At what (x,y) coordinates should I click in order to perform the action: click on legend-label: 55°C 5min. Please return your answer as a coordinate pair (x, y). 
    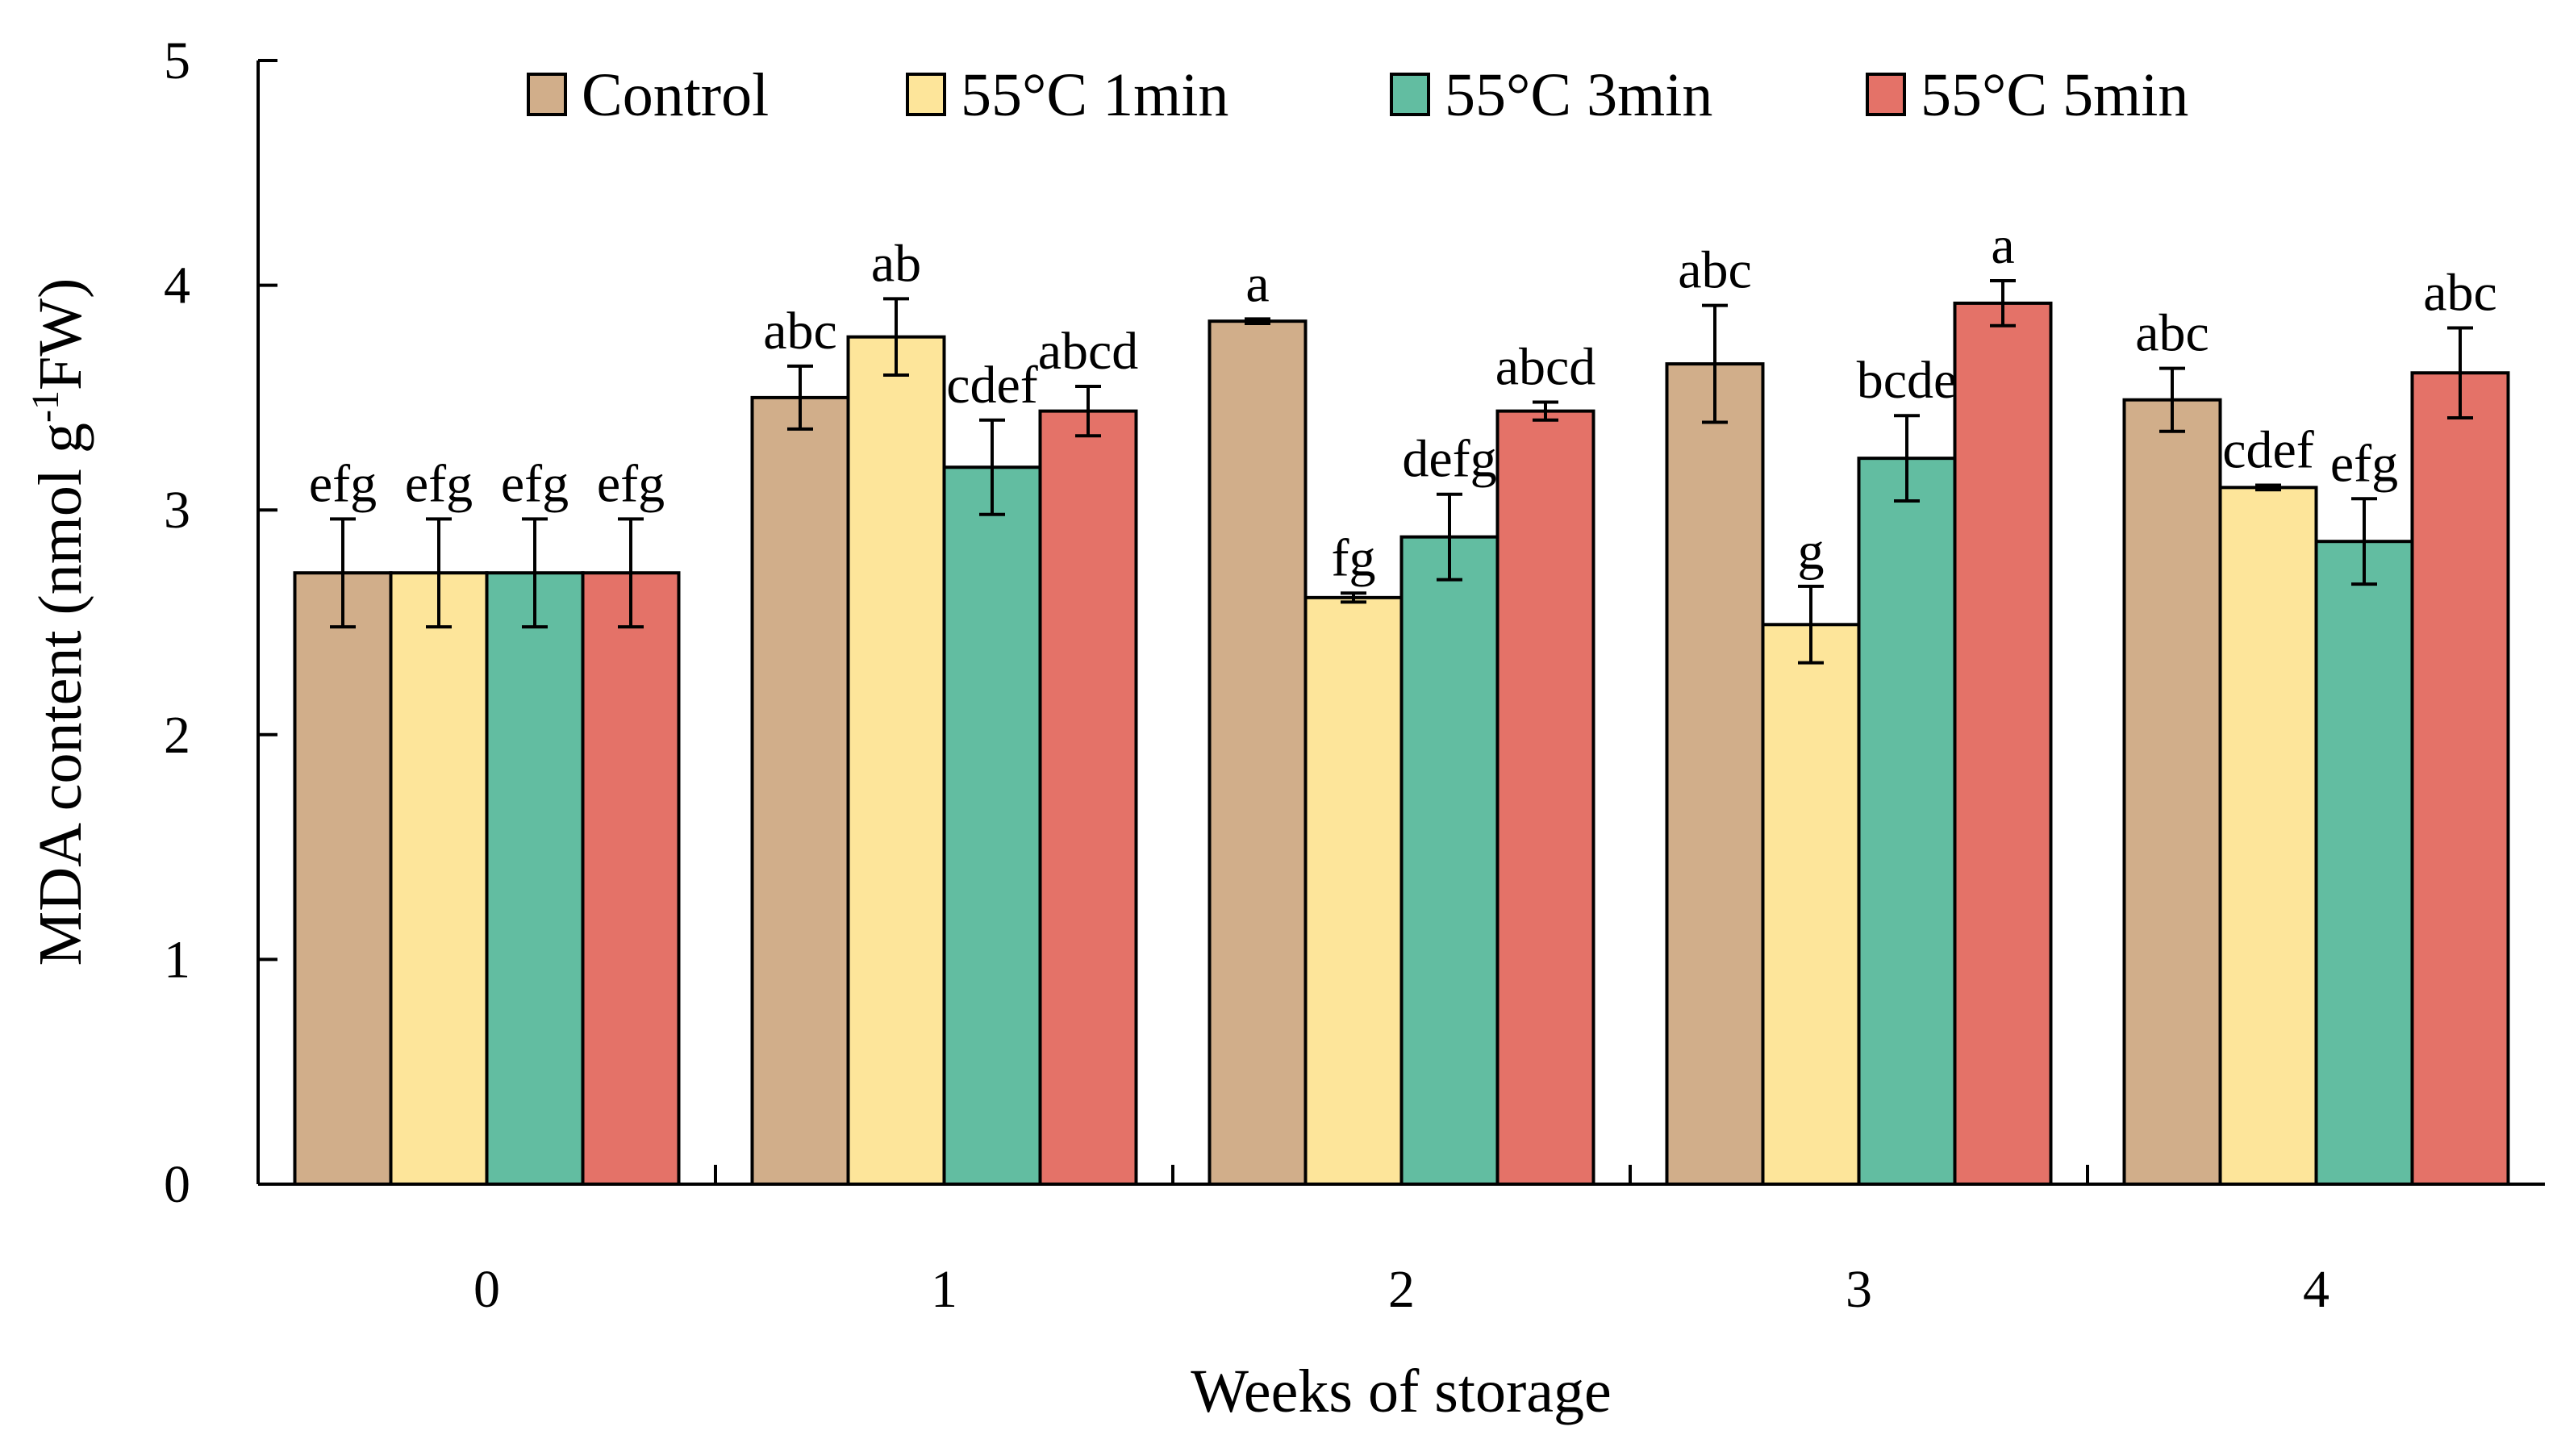
    Looking at the image, I should click on (2054, 95).